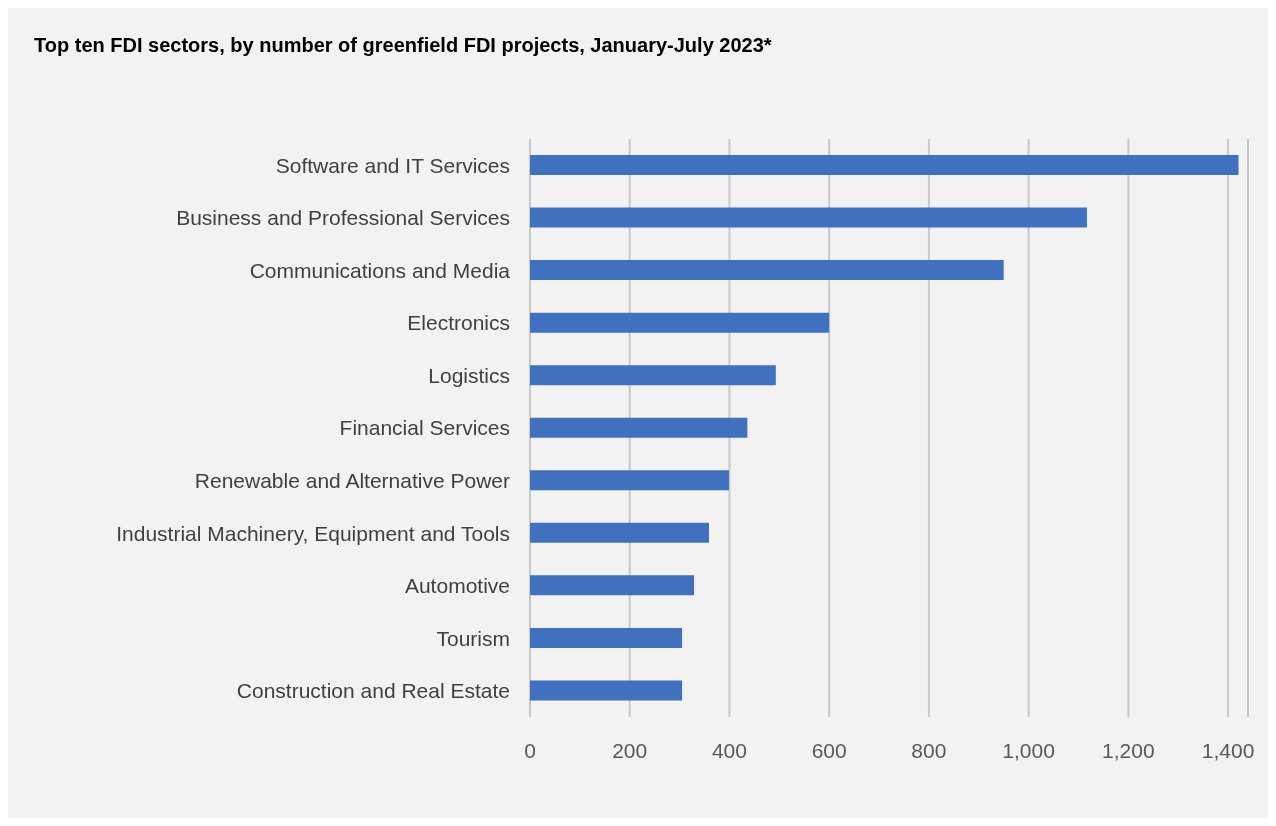  I want to click on y-tick-label: Financial Services, so click(424, 428).